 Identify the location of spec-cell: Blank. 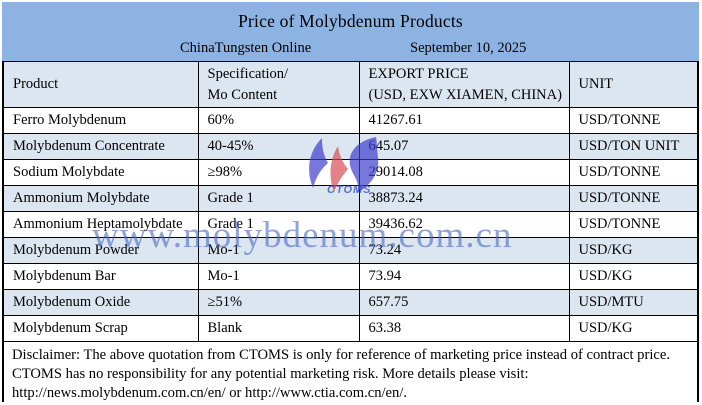
(278, 328).